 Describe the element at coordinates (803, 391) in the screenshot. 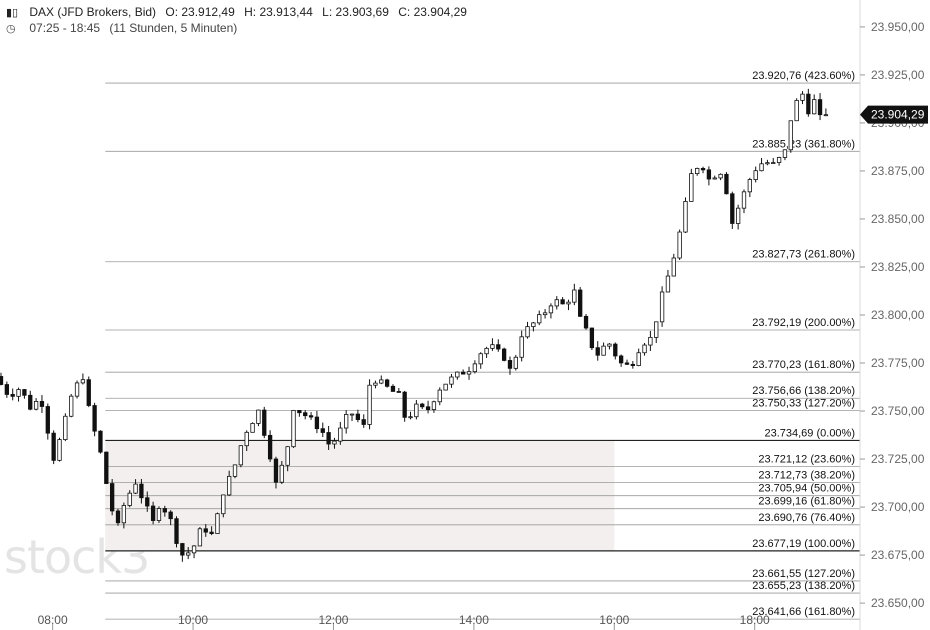

I see `fib-level-label: 23.756,66 (138.20%)` at that location.